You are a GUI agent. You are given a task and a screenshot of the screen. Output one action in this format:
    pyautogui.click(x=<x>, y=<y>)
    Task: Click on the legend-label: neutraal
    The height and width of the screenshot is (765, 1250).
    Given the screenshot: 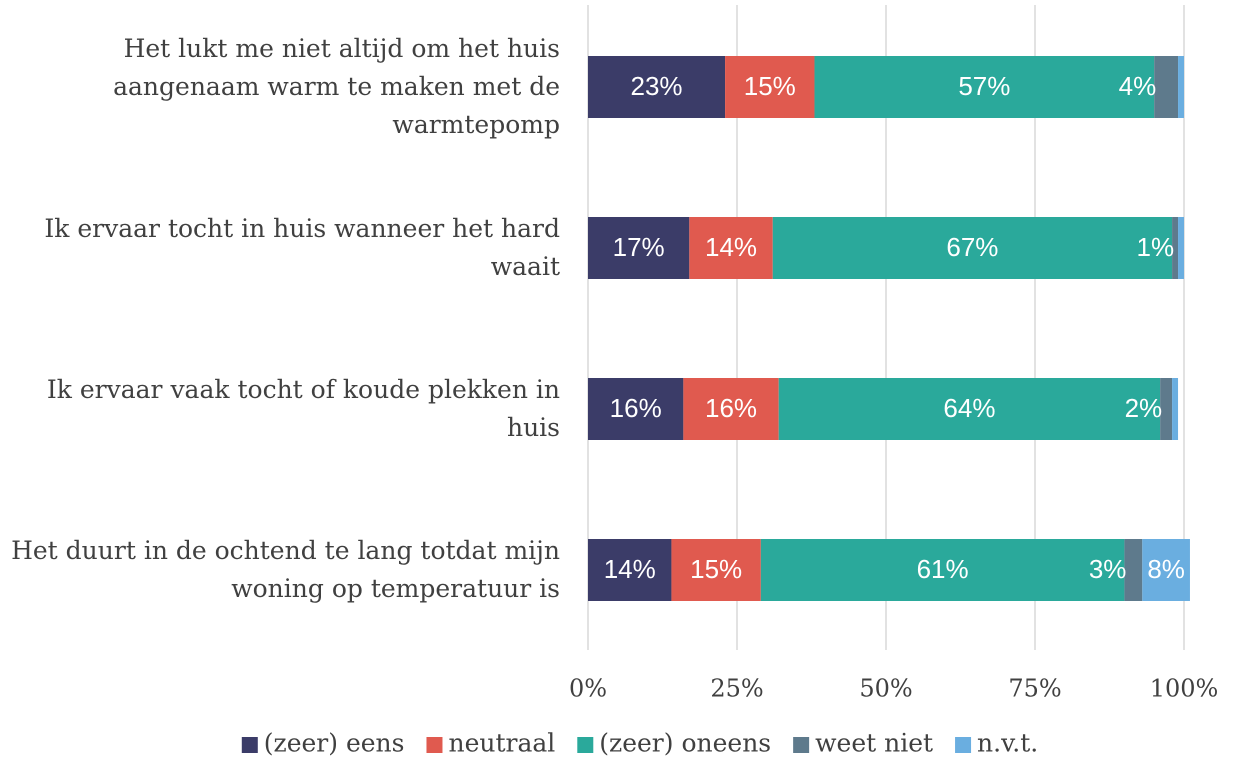 What is the action you would take?
    pyautogui.click(x=501, y=743)
    